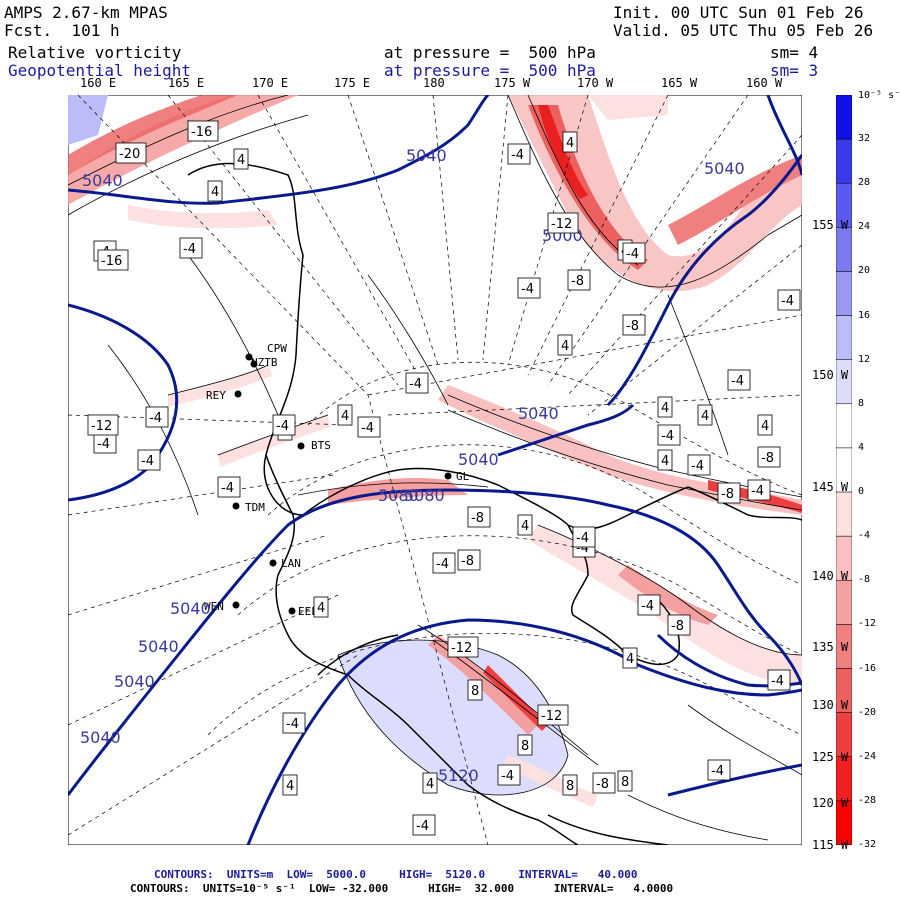 The width and height of the screenshot is (900, 900). I want to click on station-cpw, so click(249, 357).